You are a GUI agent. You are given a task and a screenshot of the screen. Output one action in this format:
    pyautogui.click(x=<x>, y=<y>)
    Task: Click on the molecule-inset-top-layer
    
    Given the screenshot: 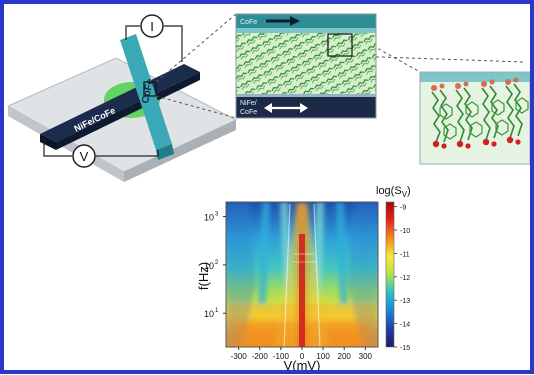 What is the action you would take?
    pyautogui.click(x=475, y=77)
    